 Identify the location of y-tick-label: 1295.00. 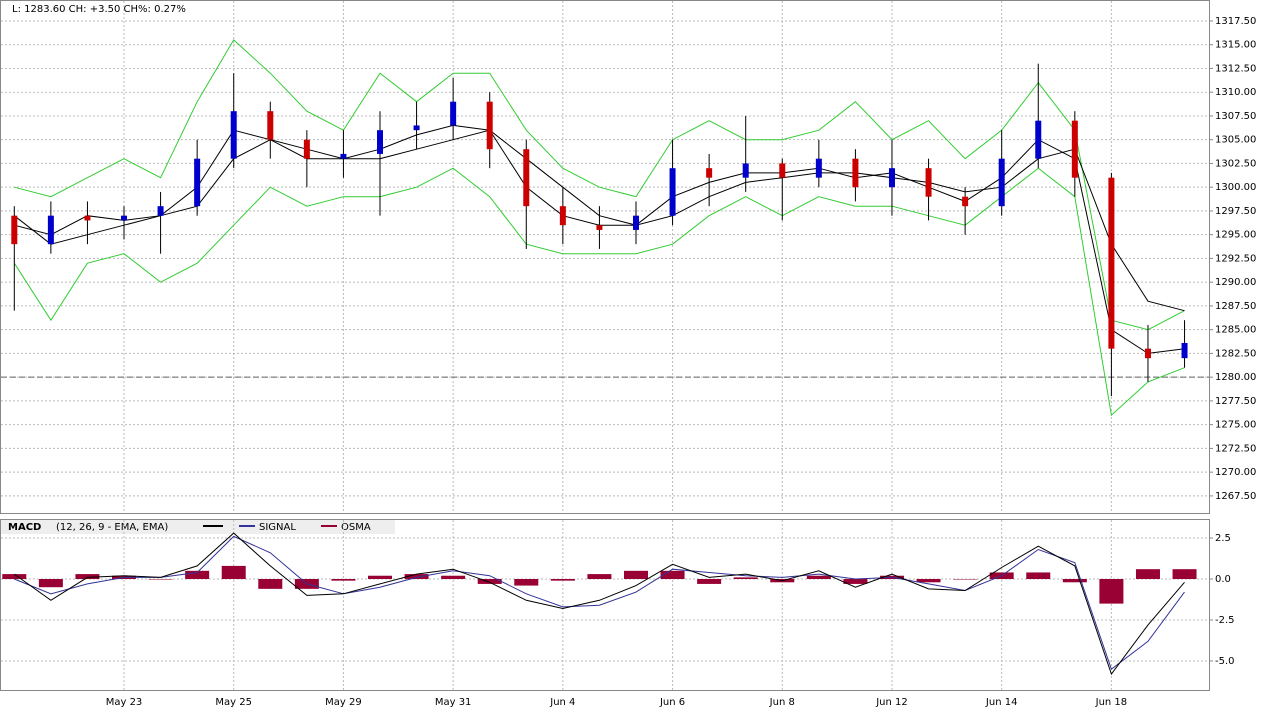
(1235, 235).